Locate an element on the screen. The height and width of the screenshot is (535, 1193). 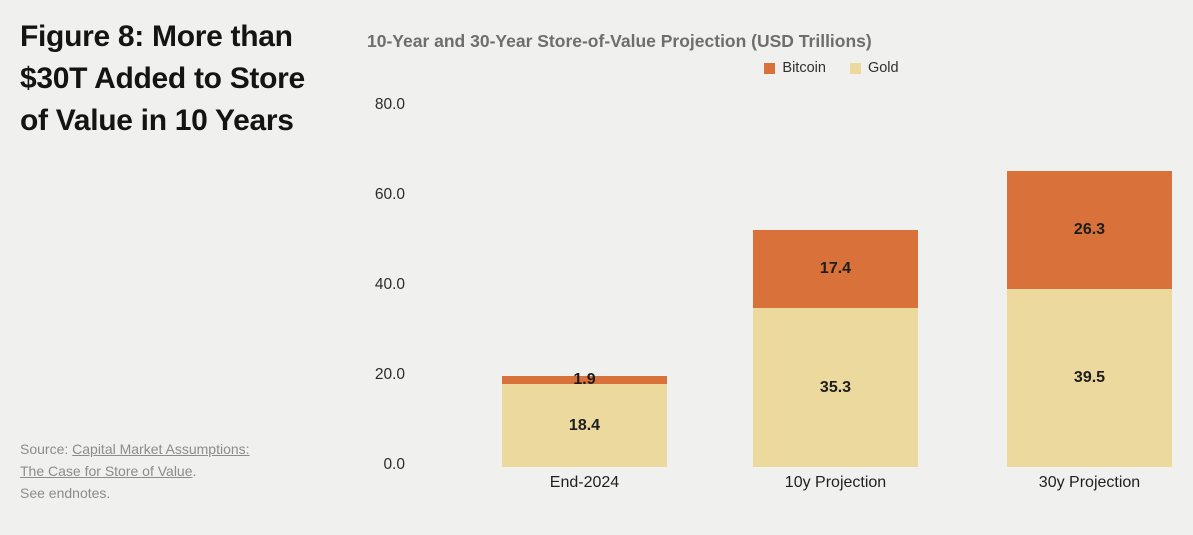
bar-segment-gold-end-2024: 18.4 is located at coordinates (584, 425).